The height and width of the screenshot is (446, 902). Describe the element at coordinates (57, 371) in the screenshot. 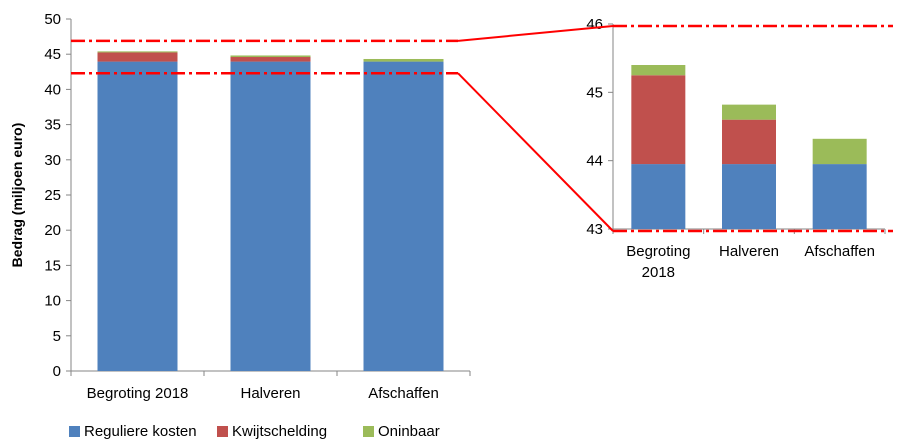

I see `y-tick-label: 0` at that location.